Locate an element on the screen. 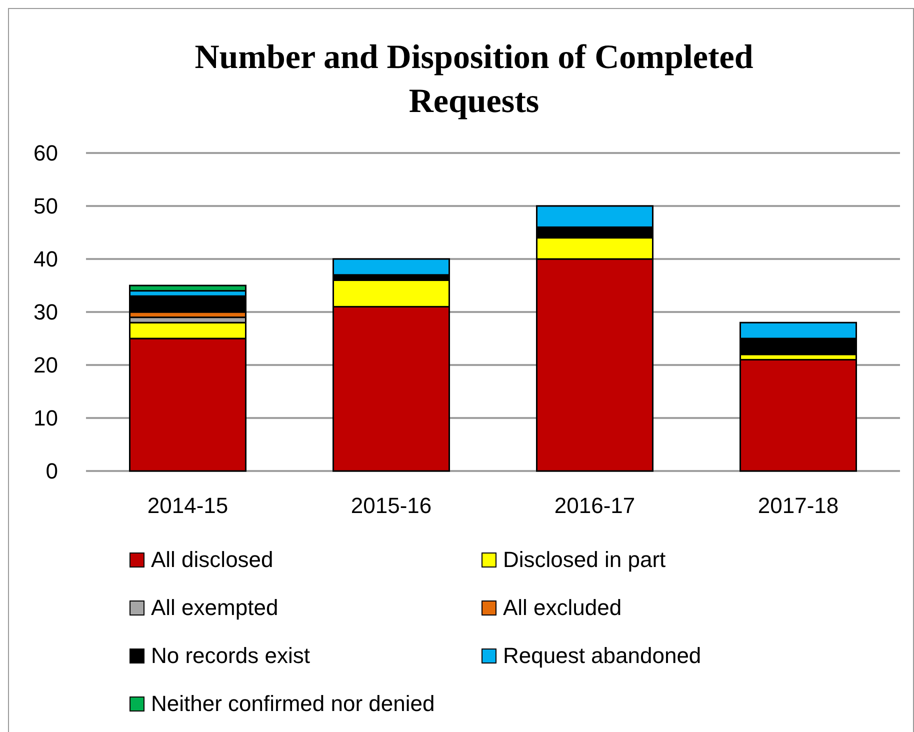 The width and height of the screenshot is (914, 732). x-tick-label: 2014-15 is located at coordinates (187, 505).